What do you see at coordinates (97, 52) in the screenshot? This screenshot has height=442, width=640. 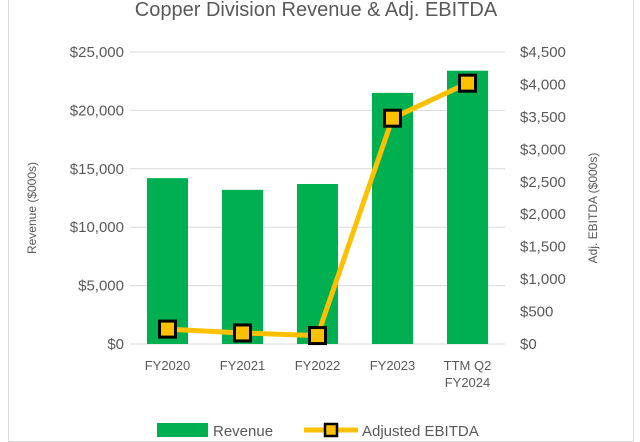 I see `y-tick-label: $25,000` at bounding box center [97, 52].